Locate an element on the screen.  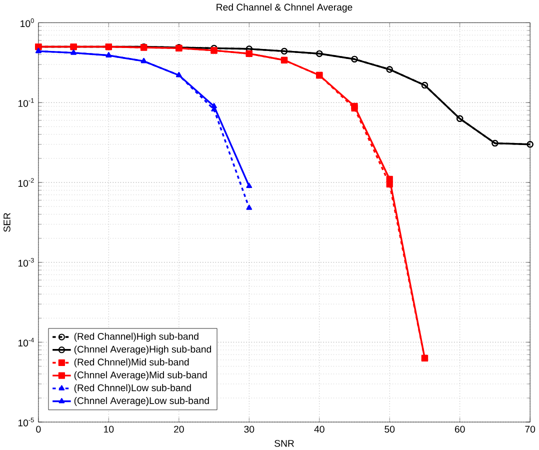
x-tick-label: 60 is located at coordinates (459, 429).